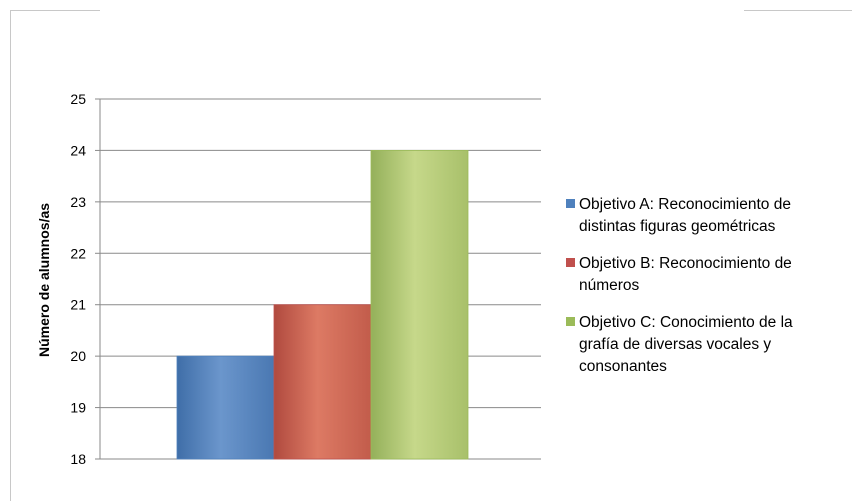  I want to click on frame-border-top-right, so click(798, 10).